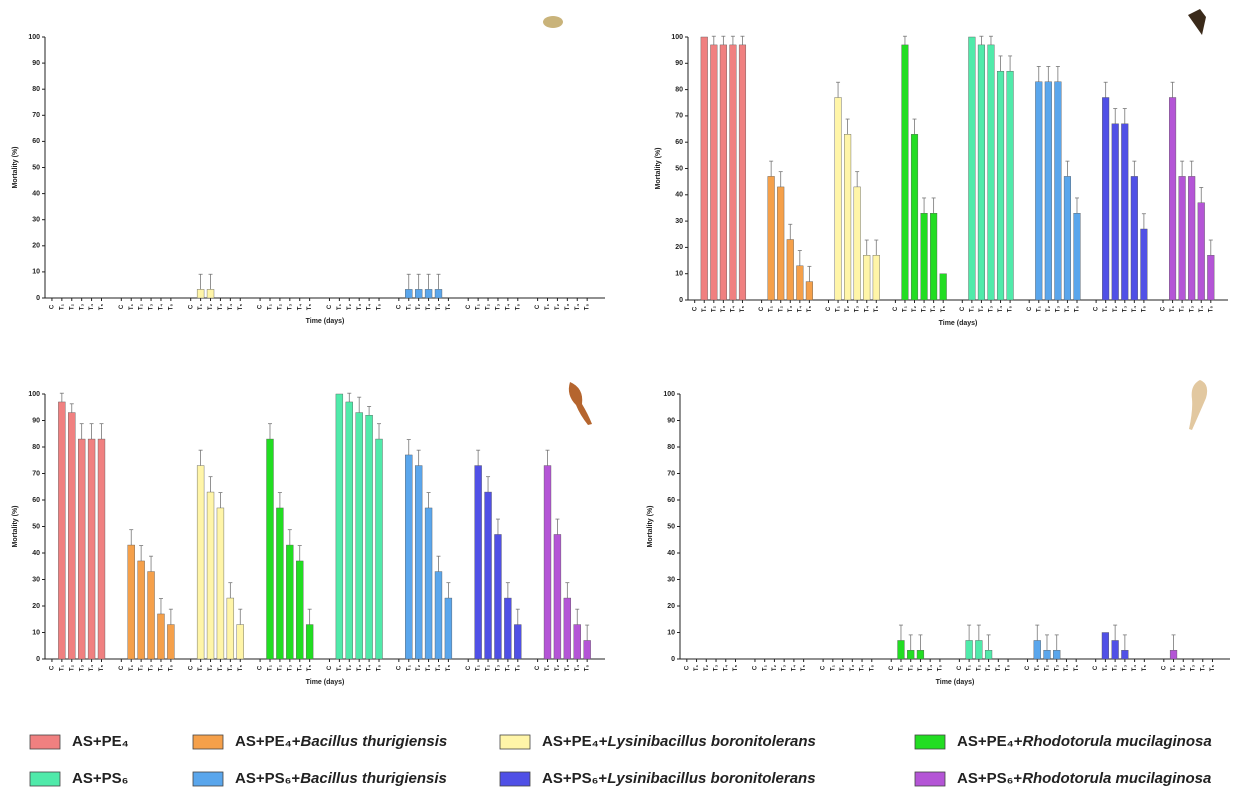 The height and width of the screenshot is (791, 1248). I want to click on y-tick-label: 20, so click(36, 606).